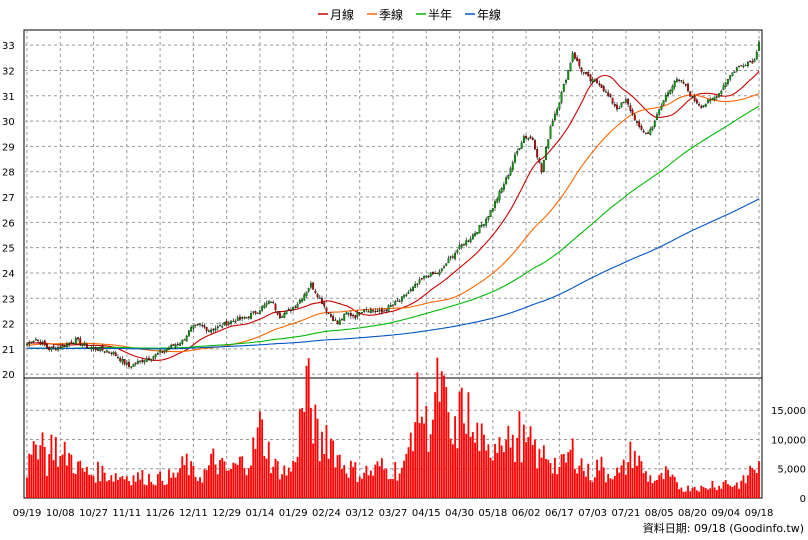 This screenshot has width=808, height=540. What do you see at coordinates (459, 513) in the screenshot?
I see `date-tick-label: 04/30` at bounding box center [459, 513].